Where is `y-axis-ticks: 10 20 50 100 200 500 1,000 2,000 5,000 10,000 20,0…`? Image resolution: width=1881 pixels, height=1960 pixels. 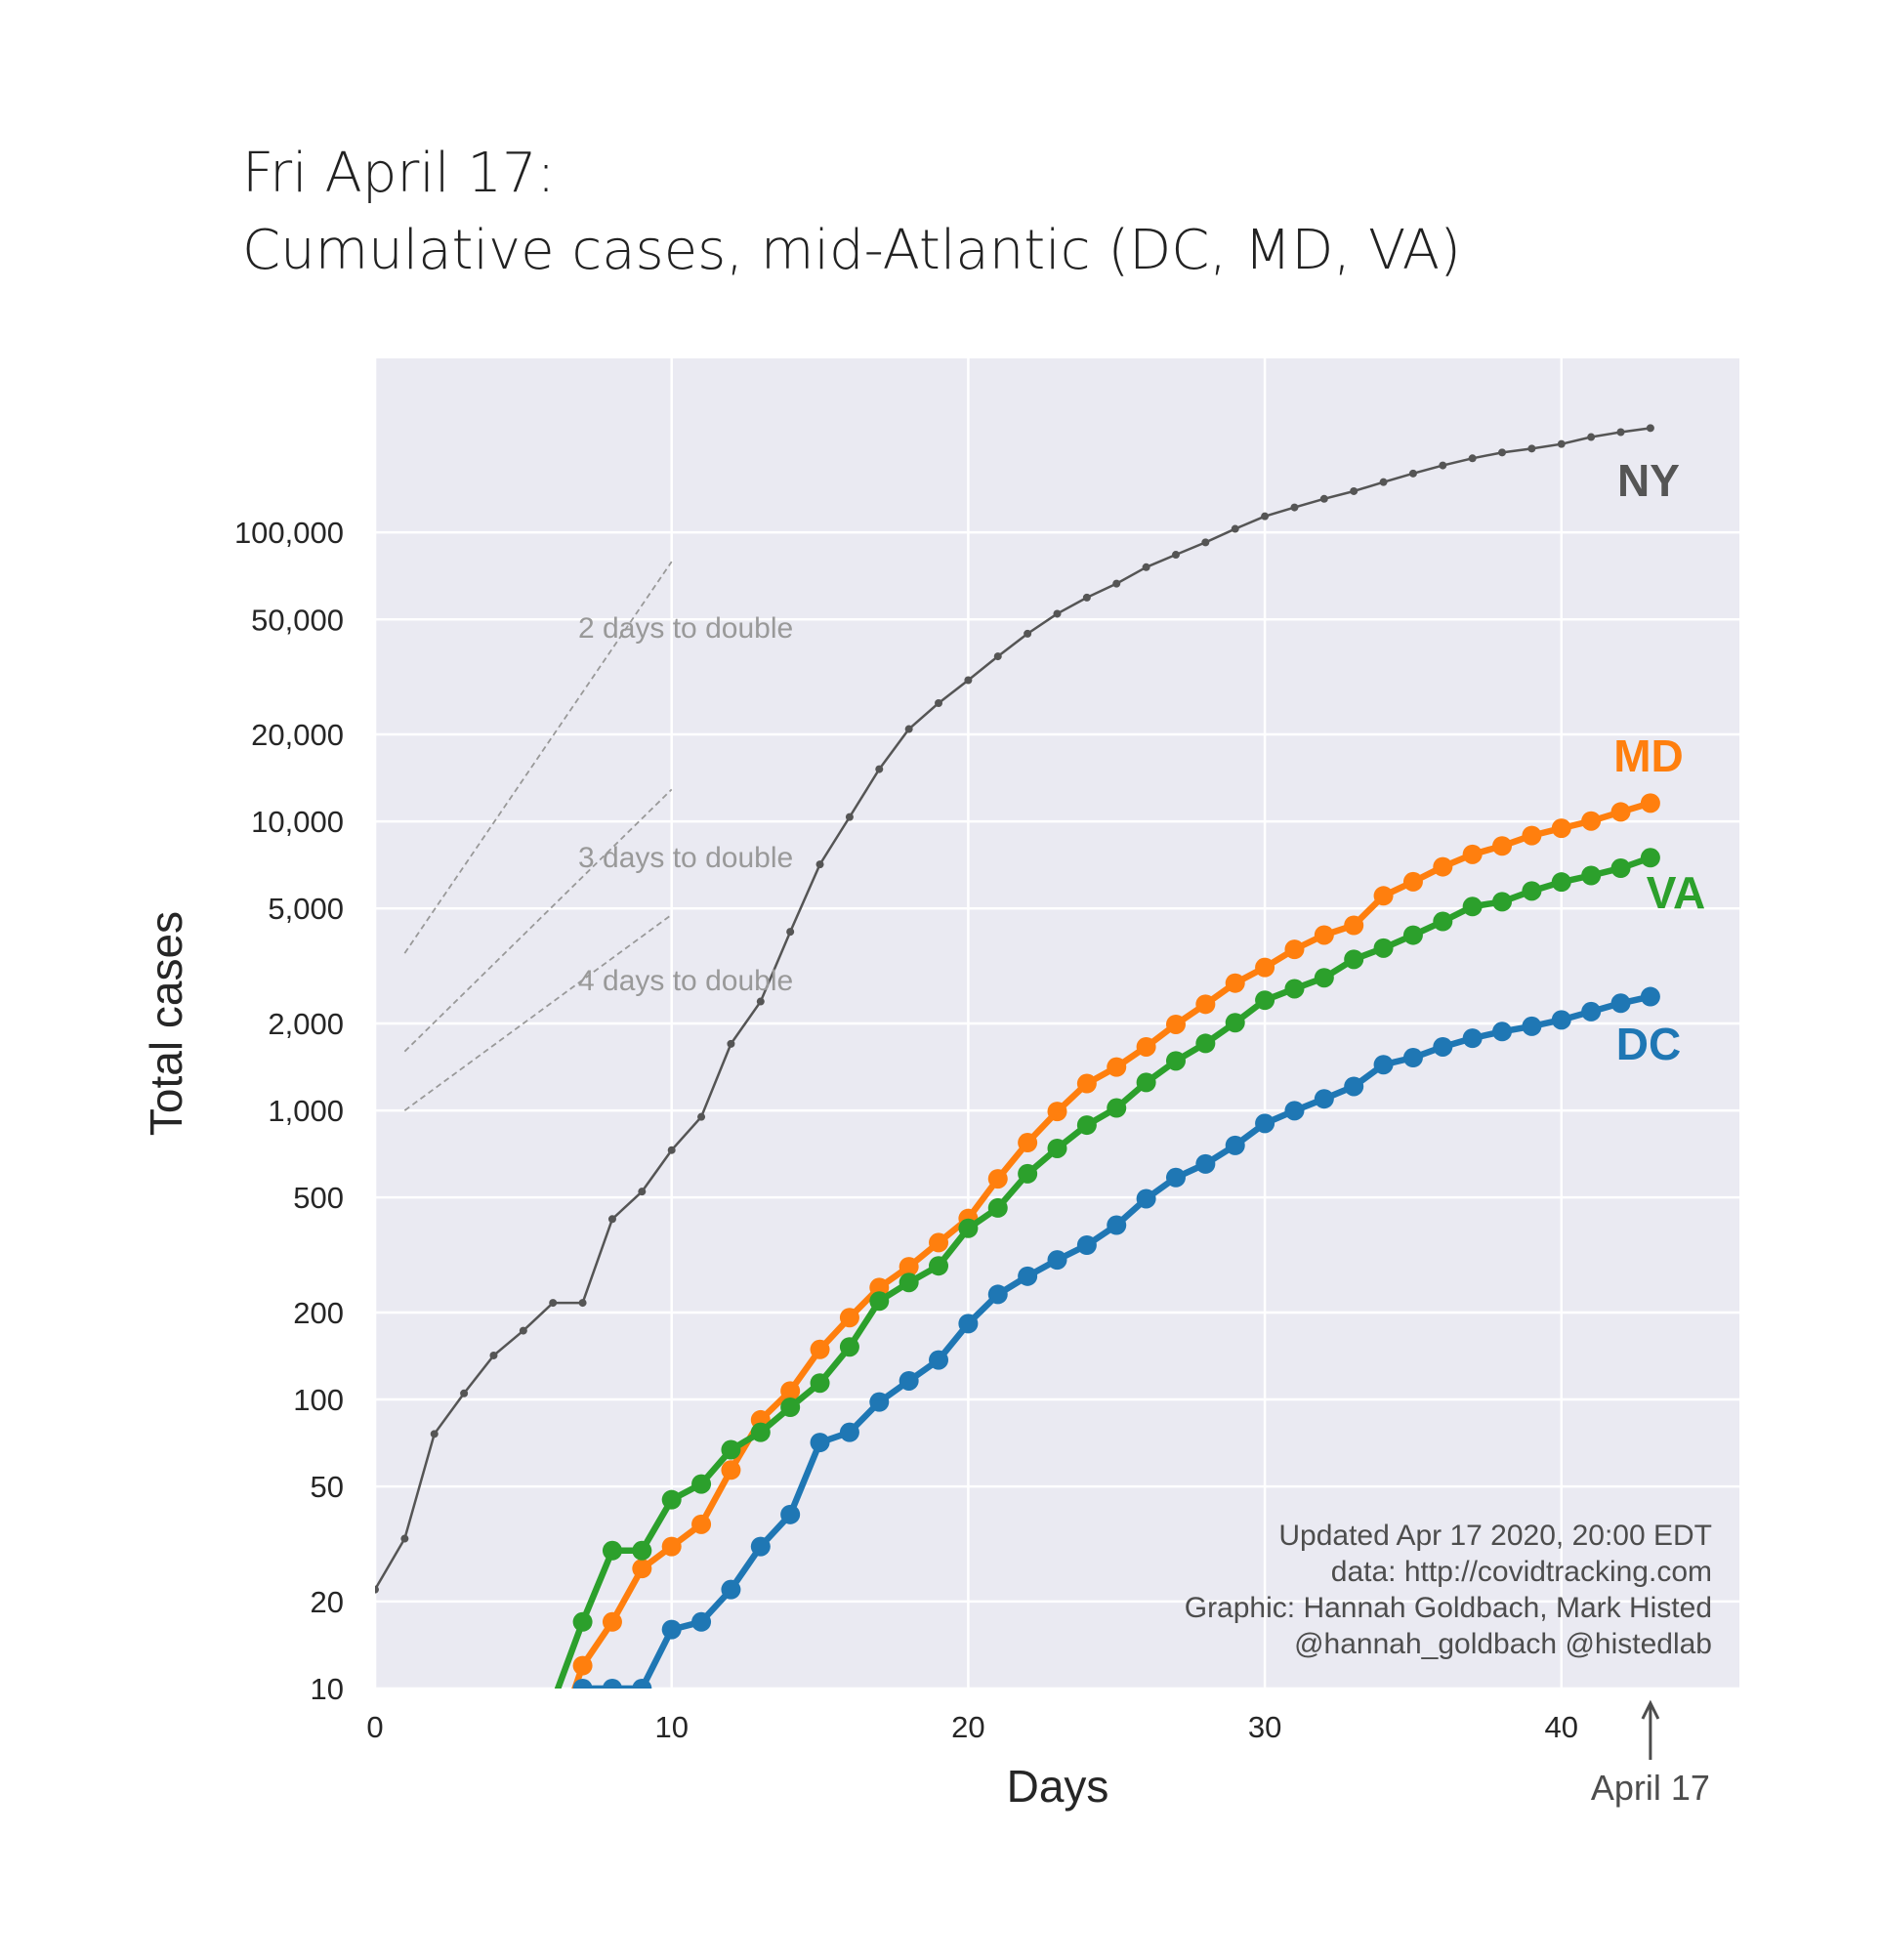
y-axis-ticks: 10 20 50 100 200 500 1,000 2,000 5,000 10,000 20,0… is located at coordinates (289, 1111).